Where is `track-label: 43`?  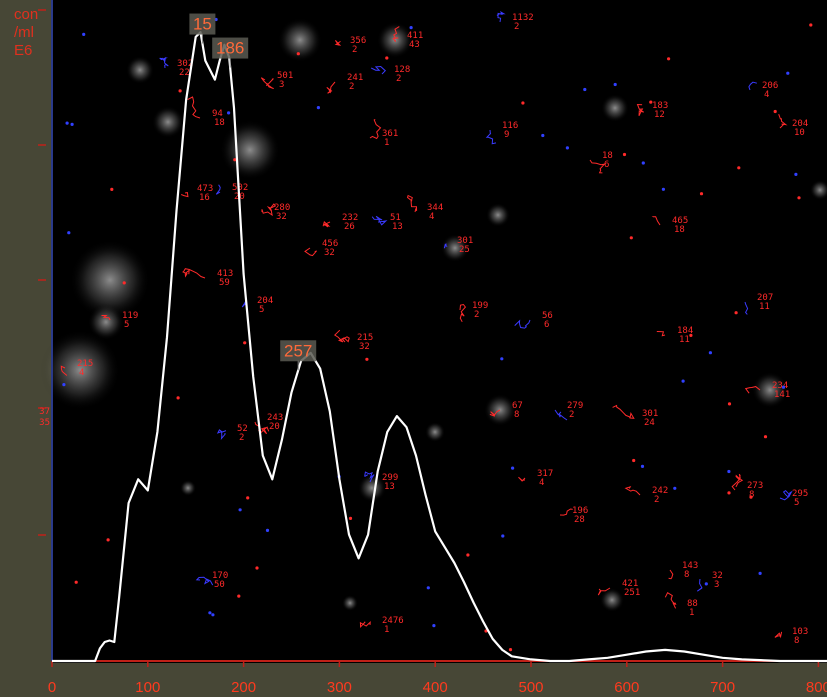 track-label: 43 is located at coordinates (414, 45).